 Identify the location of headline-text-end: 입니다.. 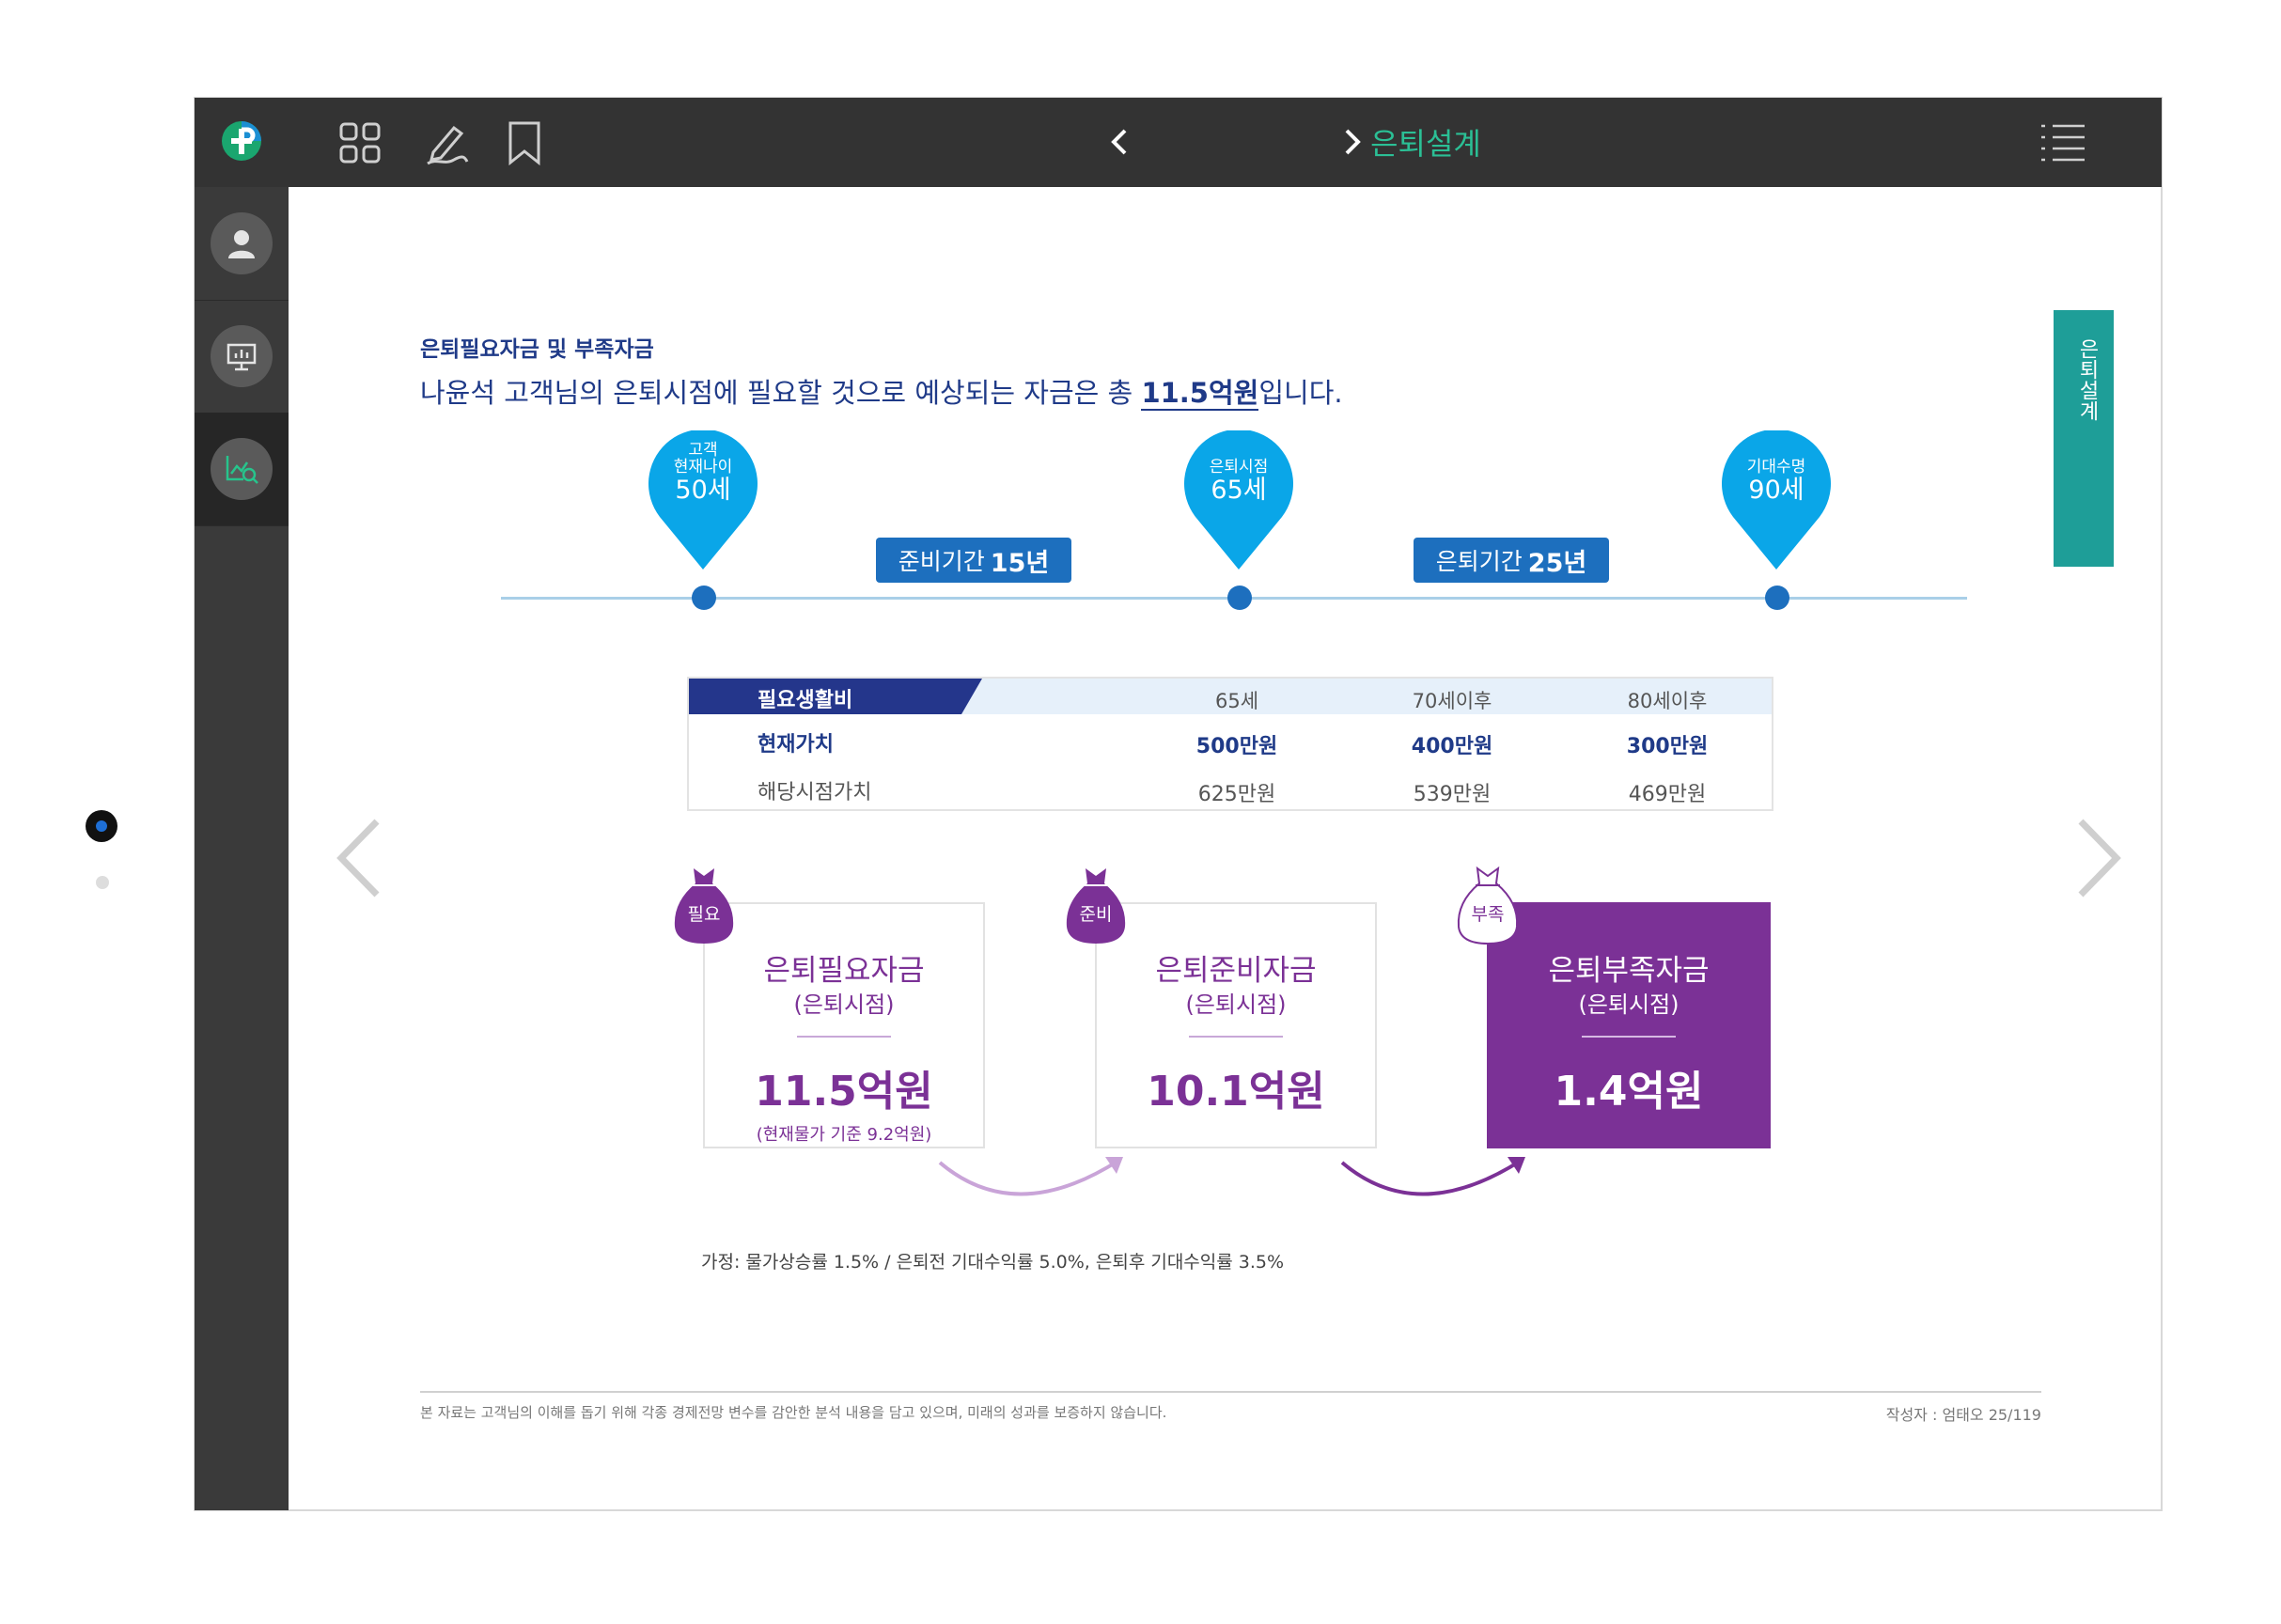
(1300, 393).